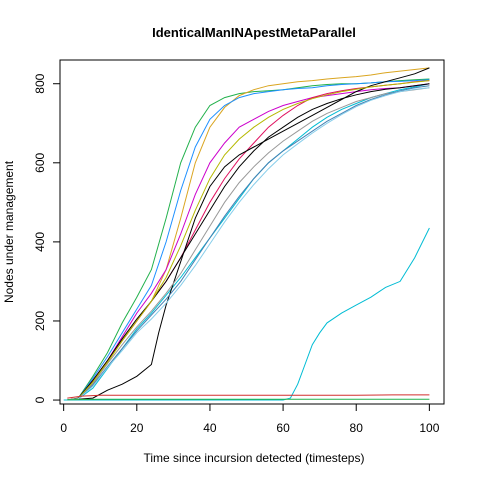 The height and width of the screenshot is (480, 480). What do you see at coordinates (9, 231) in the screenshot?
I see `y-axis-label: Nodes under management` at bounding box center [9, 231].